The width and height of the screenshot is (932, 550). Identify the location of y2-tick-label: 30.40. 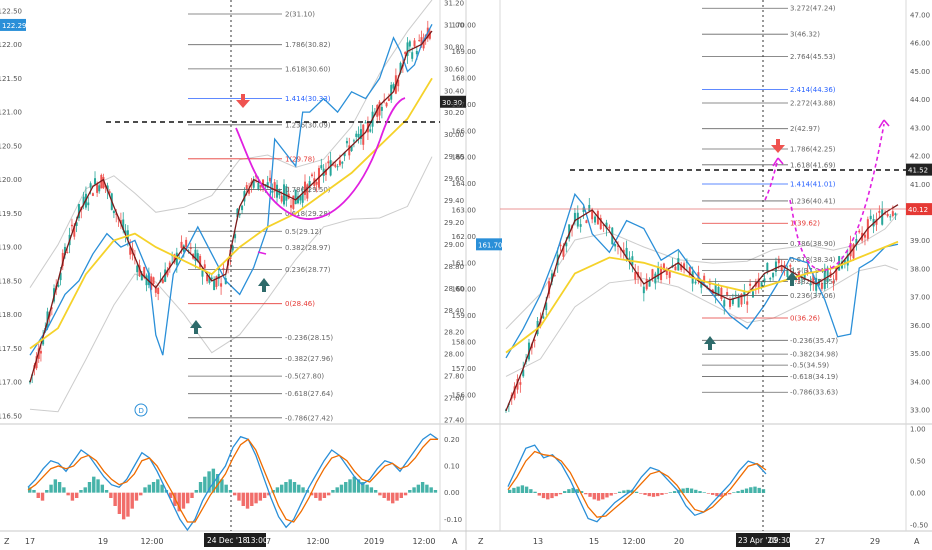
(454, 91).